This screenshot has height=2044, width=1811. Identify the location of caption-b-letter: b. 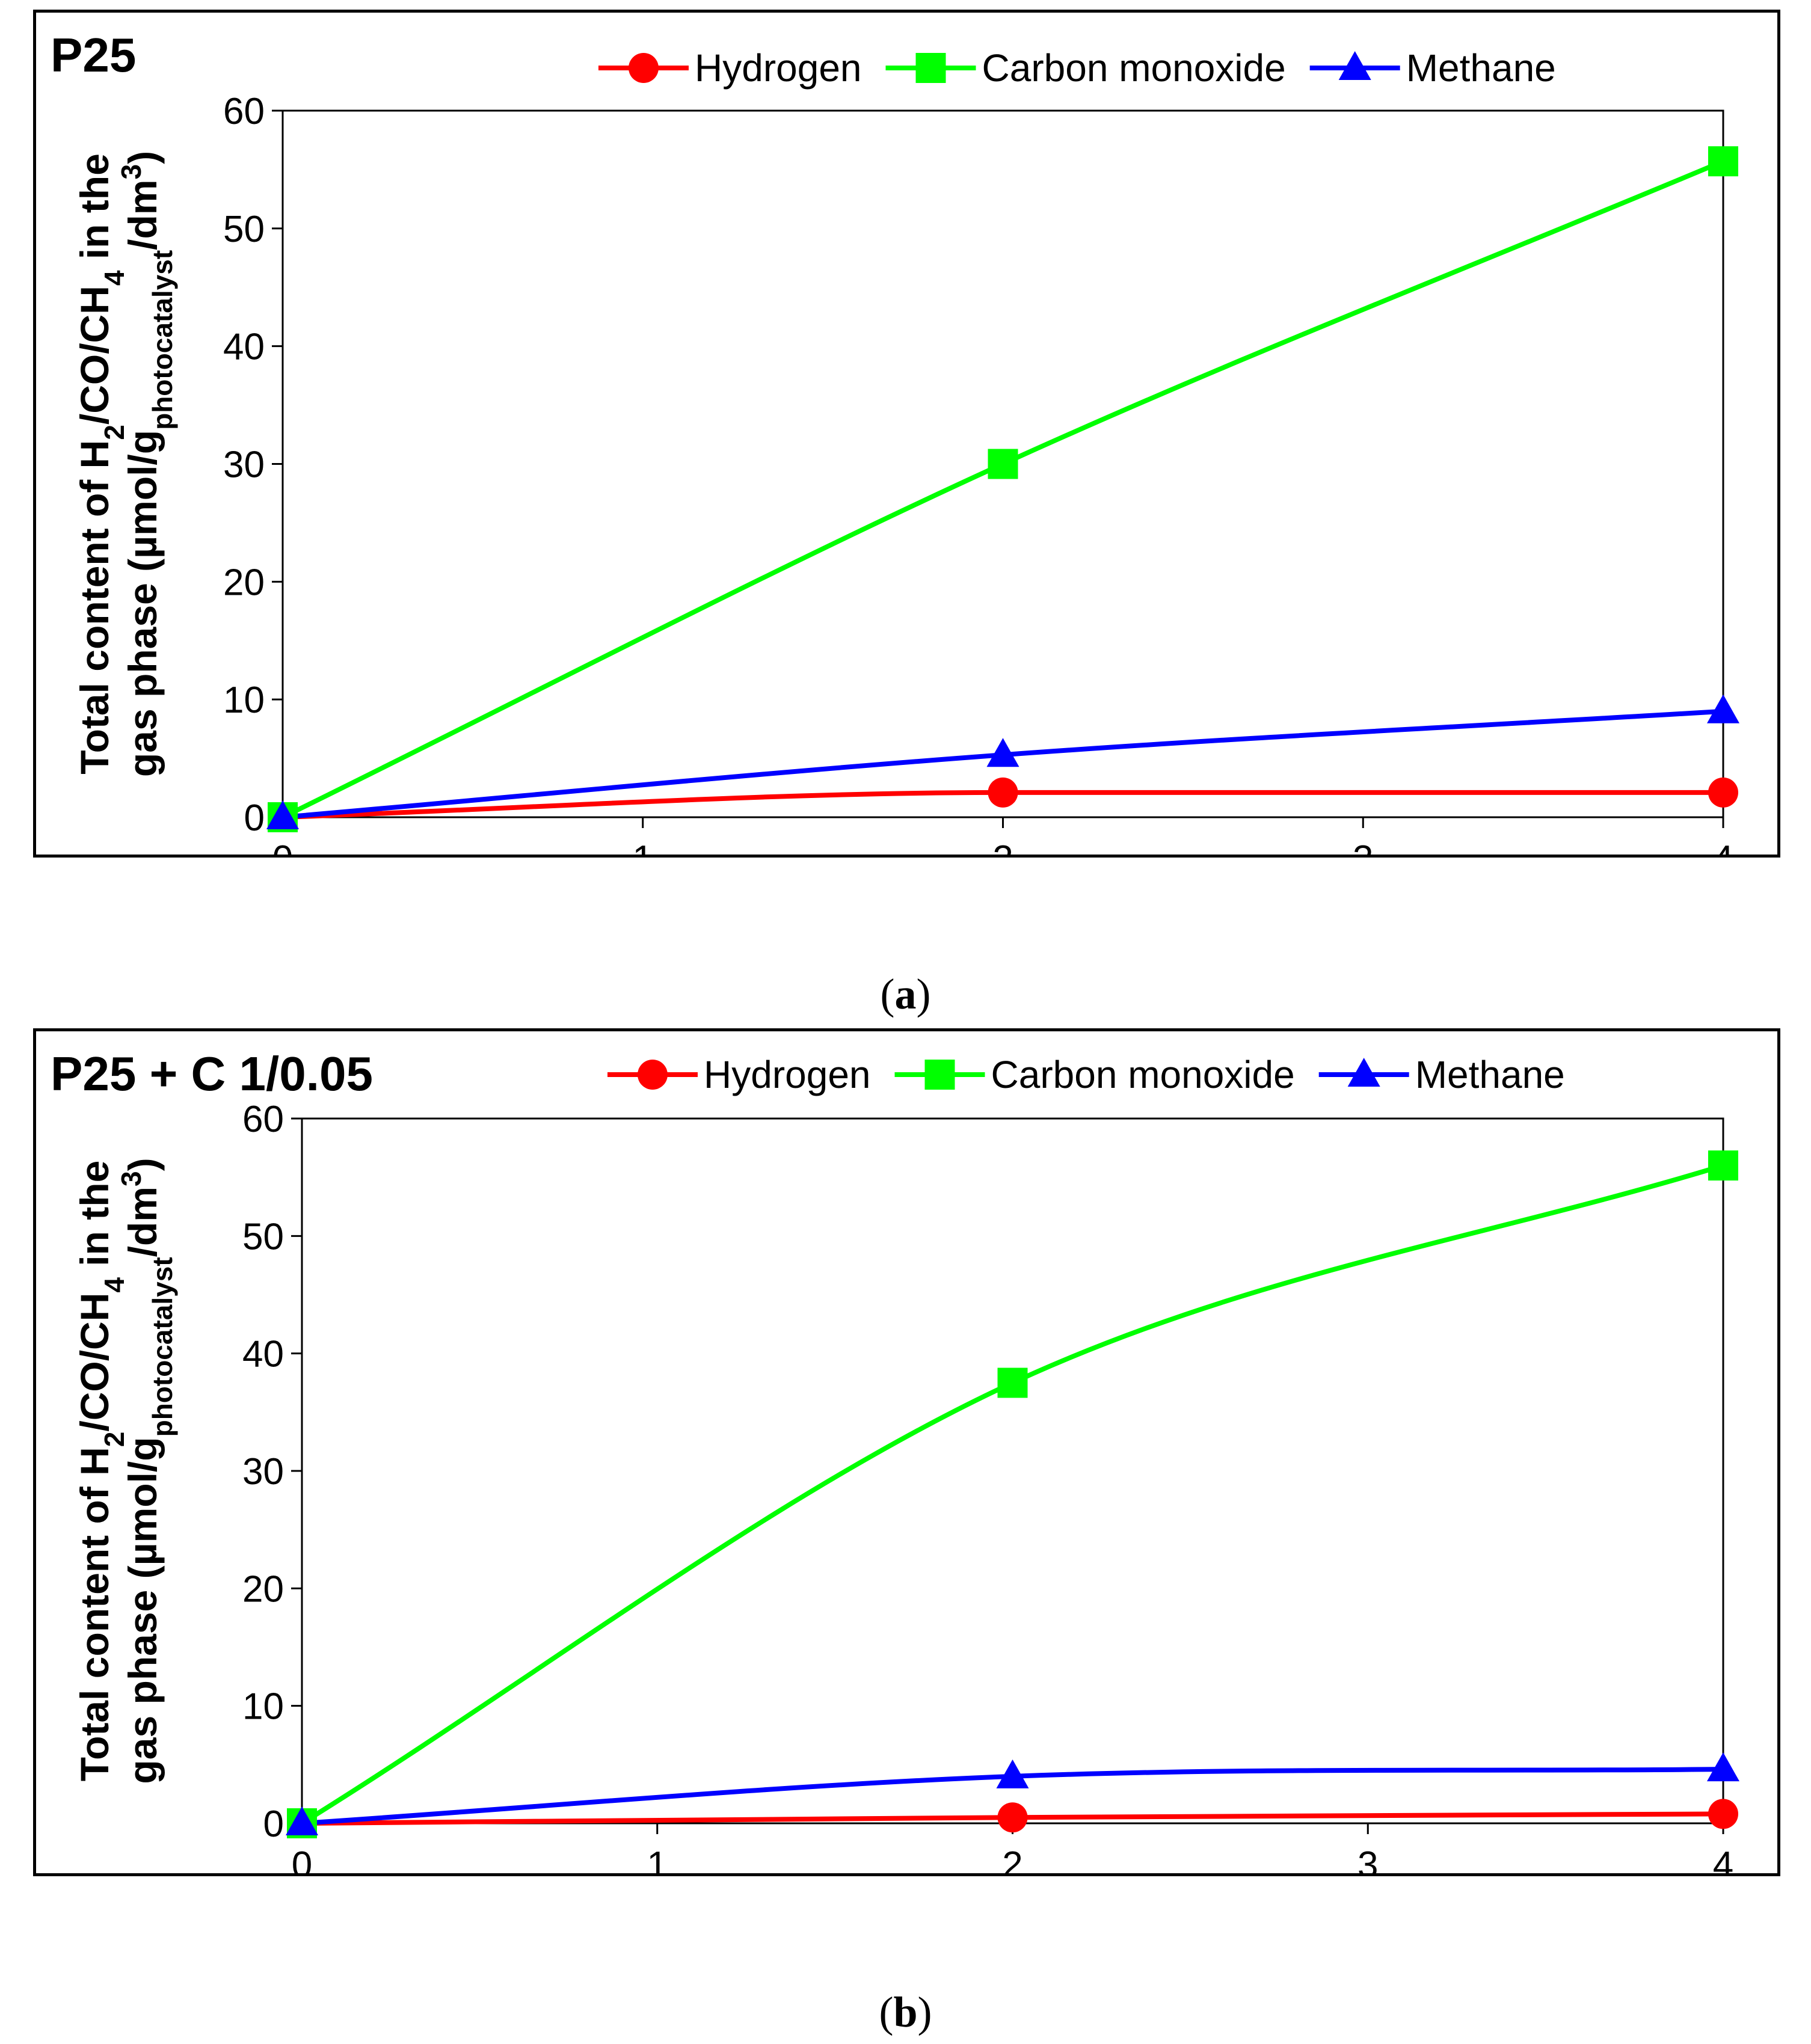
(905, 2012).